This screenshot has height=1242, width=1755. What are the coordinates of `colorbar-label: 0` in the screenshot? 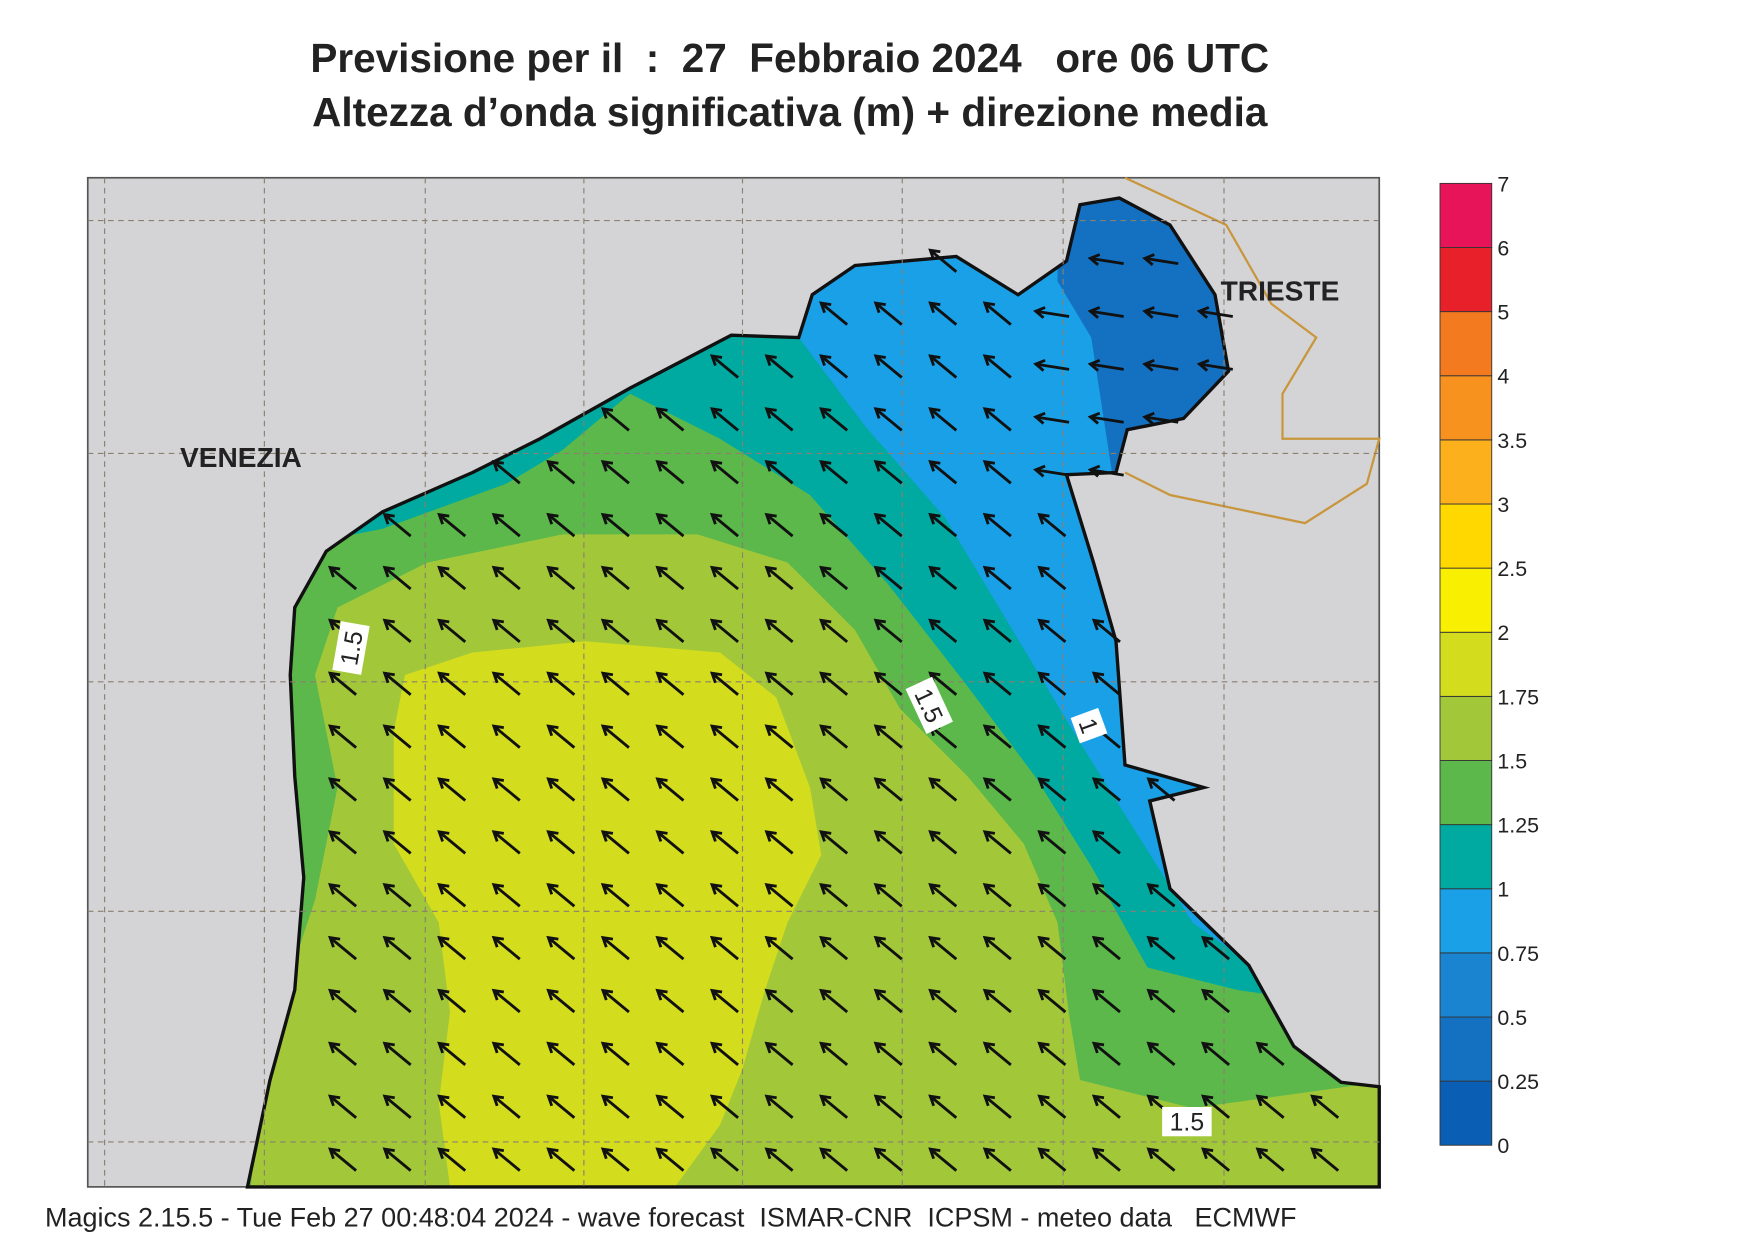 It's located at (1503, 1146).